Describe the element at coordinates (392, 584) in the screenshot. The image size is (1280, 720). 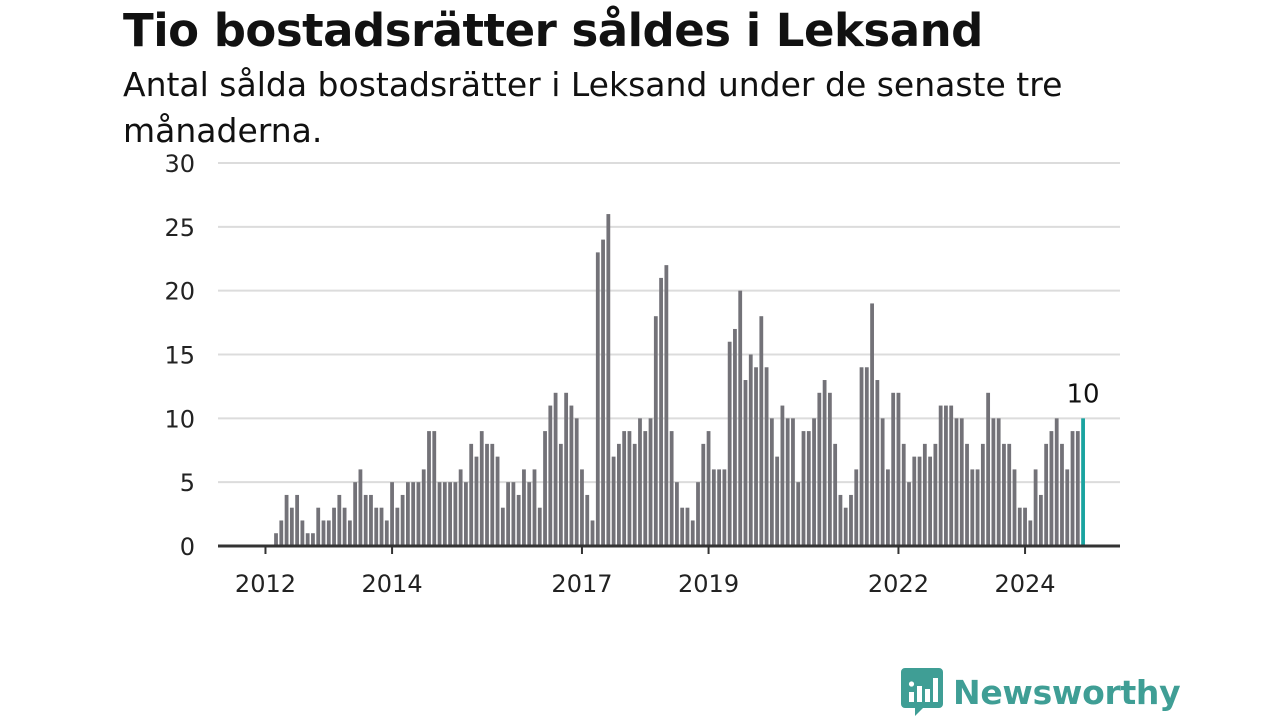
I see `x-tick-label: 2014` at that location.